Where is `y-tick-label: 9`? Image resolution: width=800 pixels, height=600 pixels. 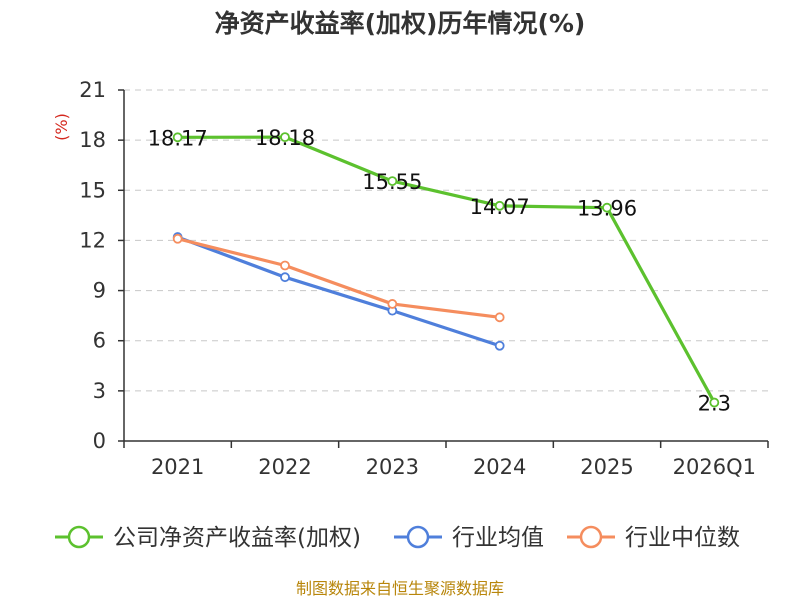
y-tick-label: 9 is located at coordinates (99, 291).